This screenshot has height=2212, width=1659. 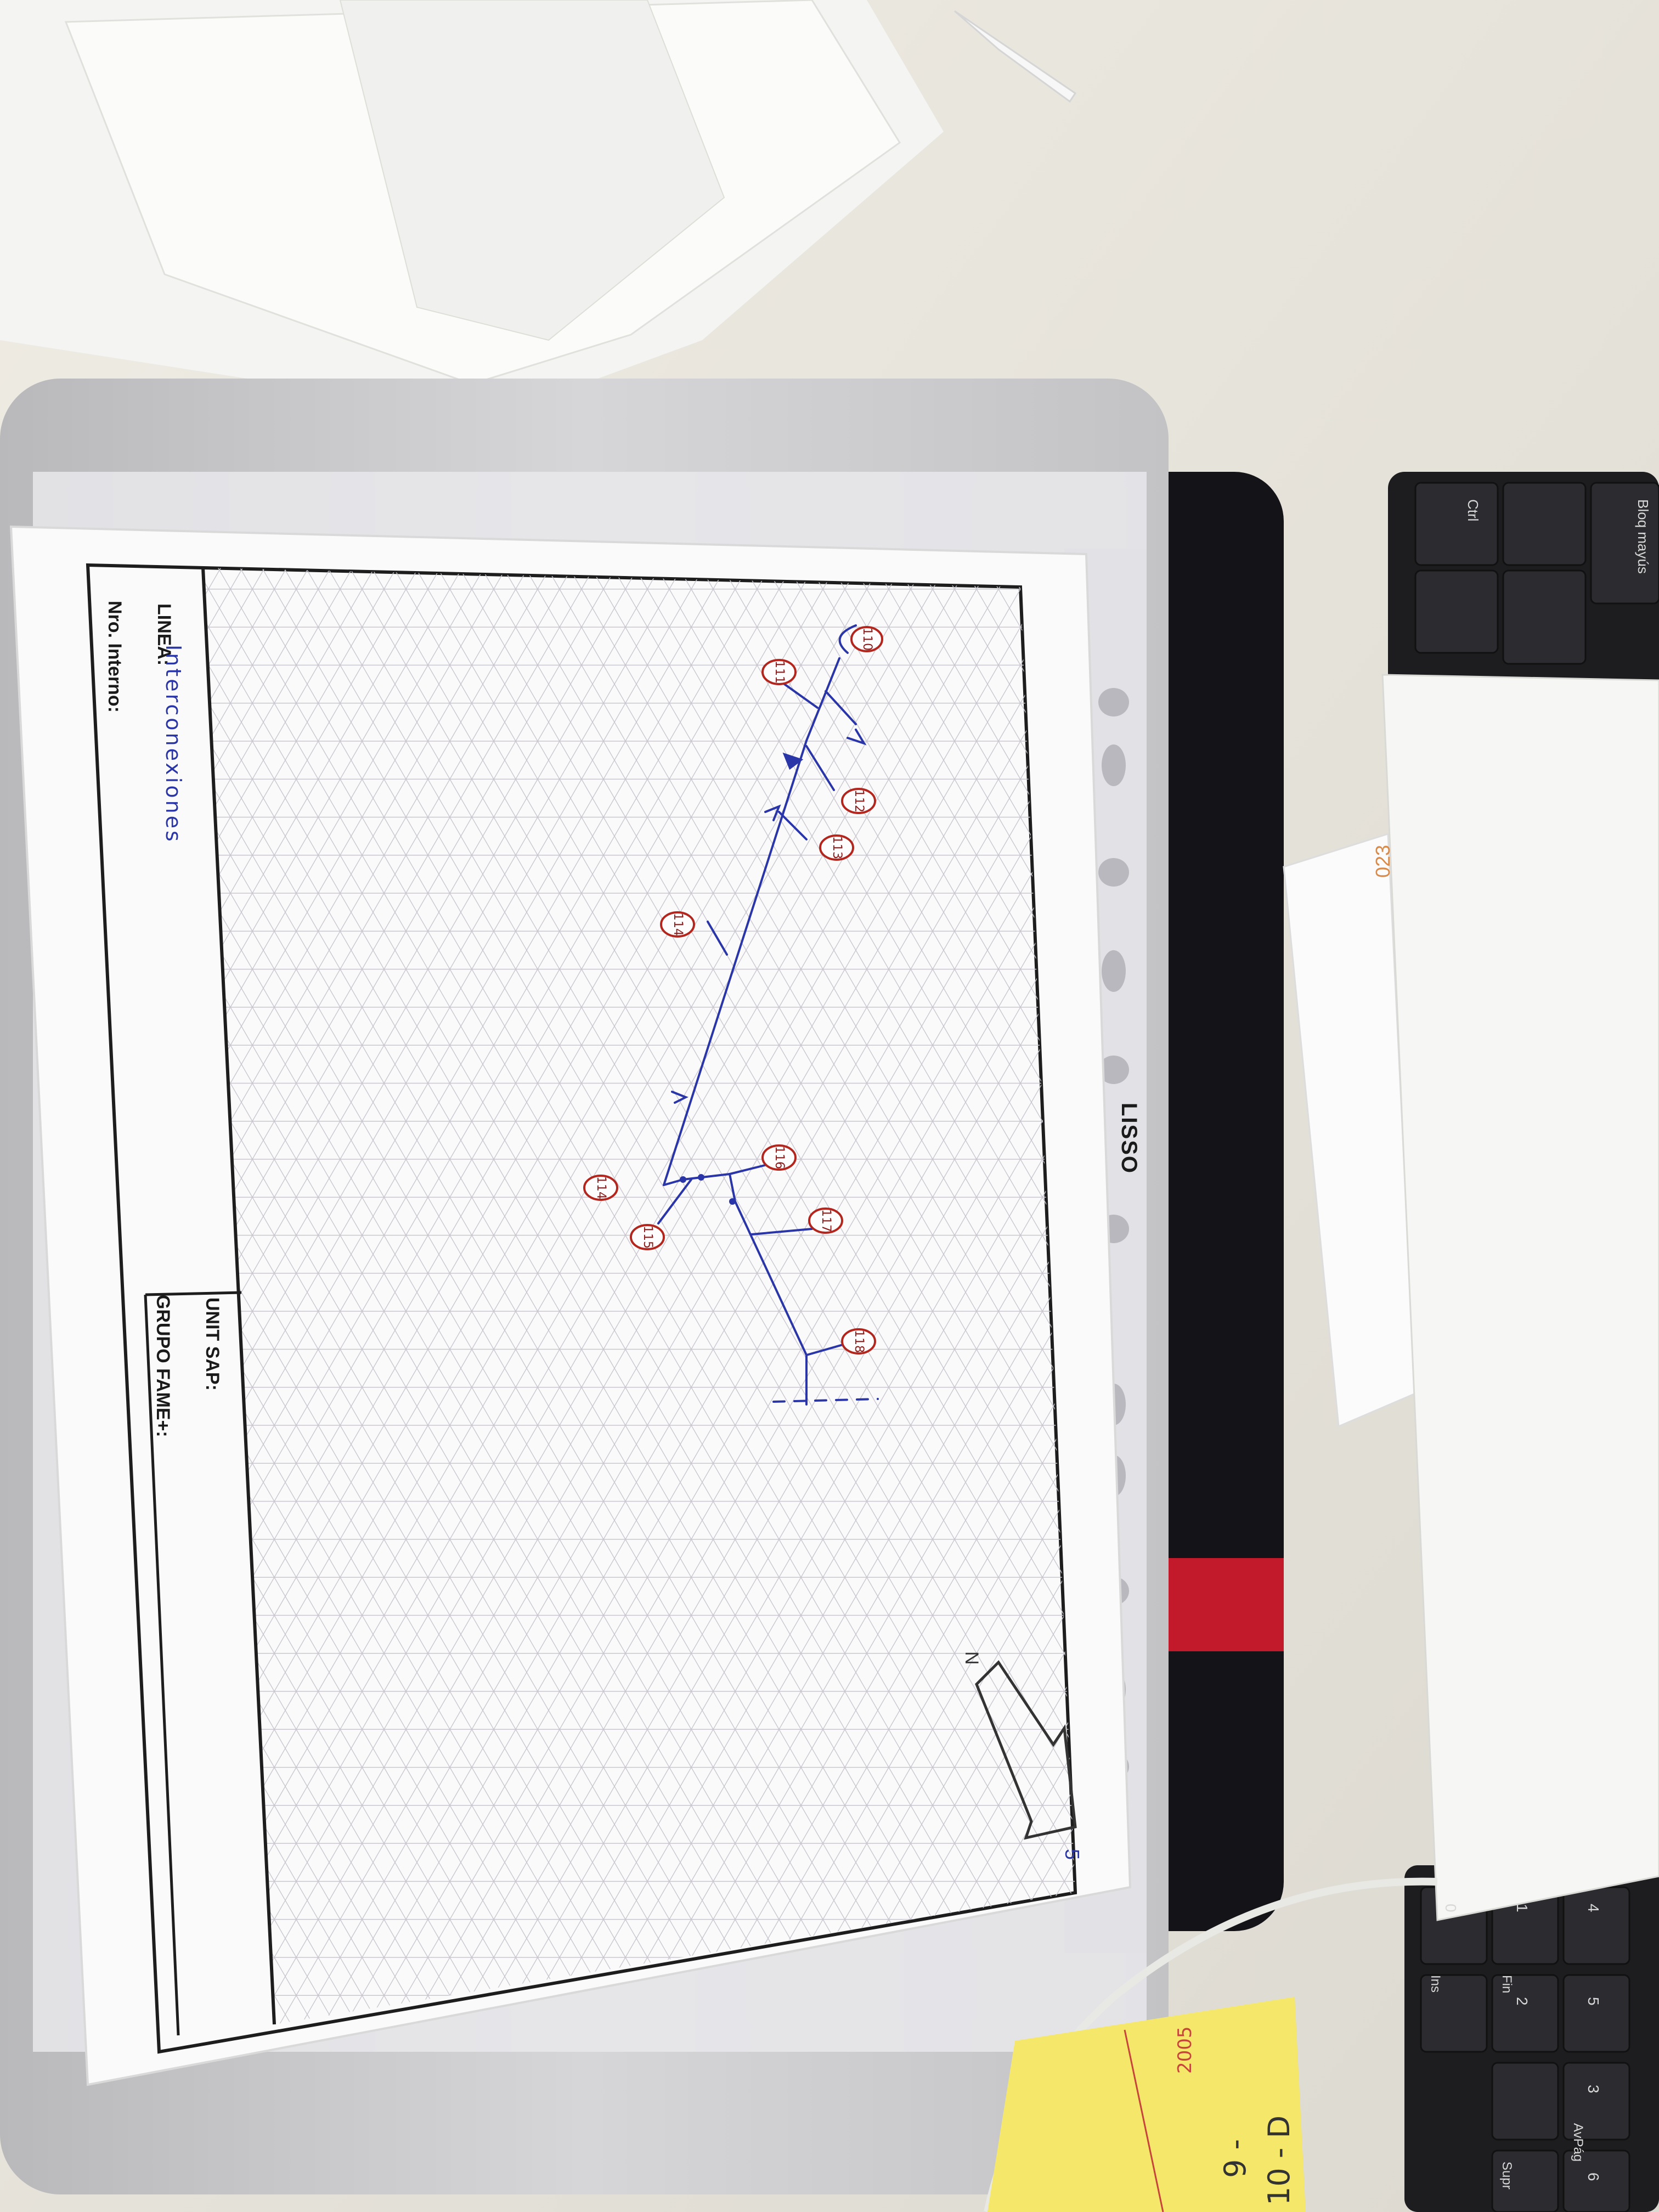 I want to click on tag-number-116: 116, so click(x=779, y=1157).